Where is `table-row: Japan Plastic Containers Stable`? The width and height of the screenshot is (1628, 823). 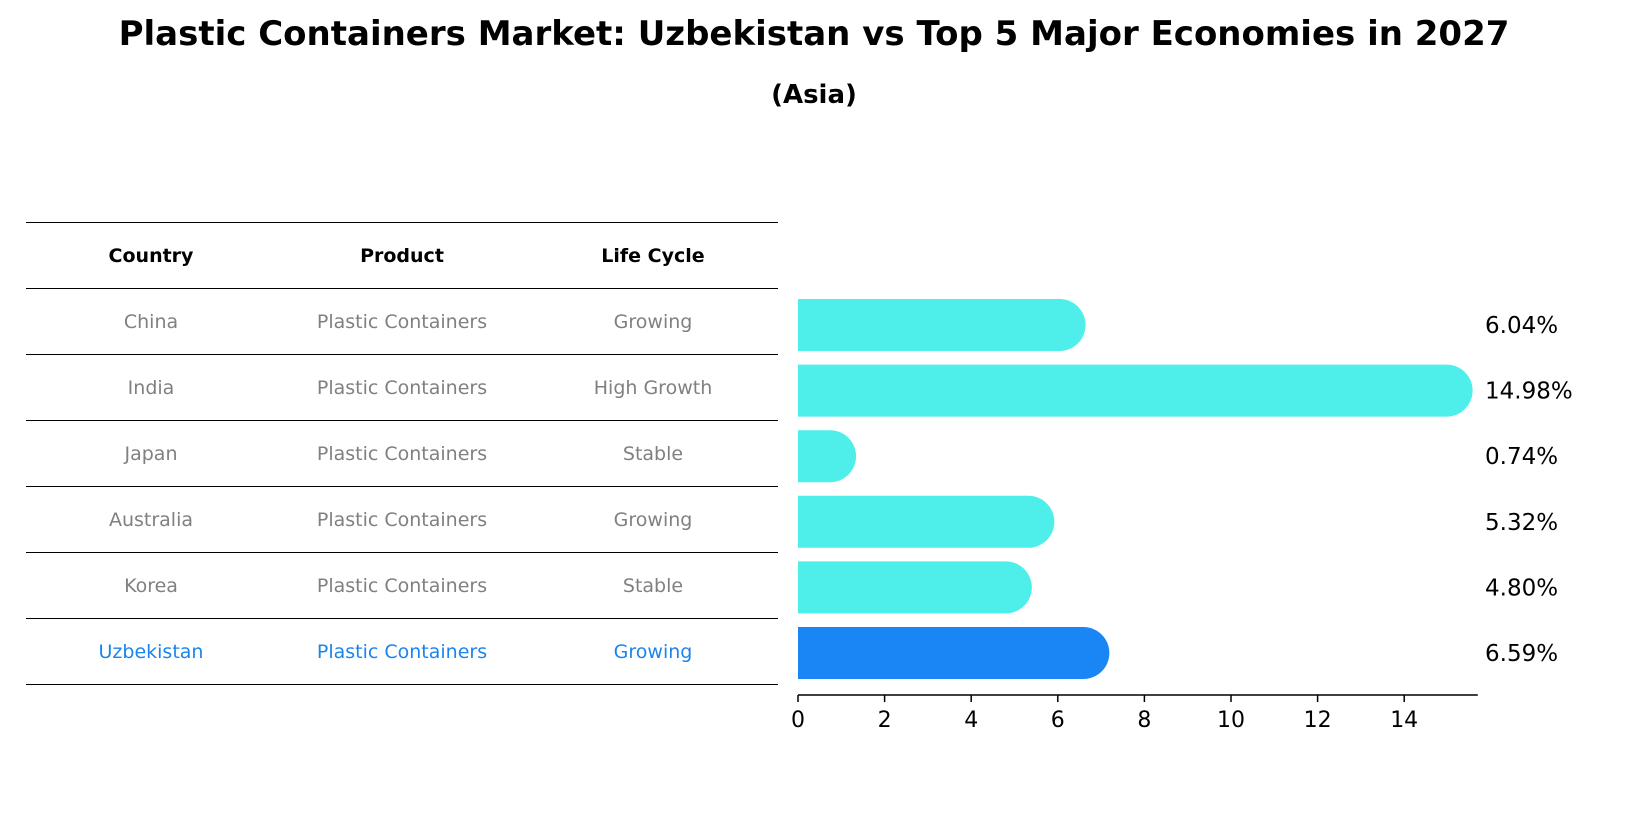
table-row: Japan Plastic Containers Stable is located at coordinates (402, 453).